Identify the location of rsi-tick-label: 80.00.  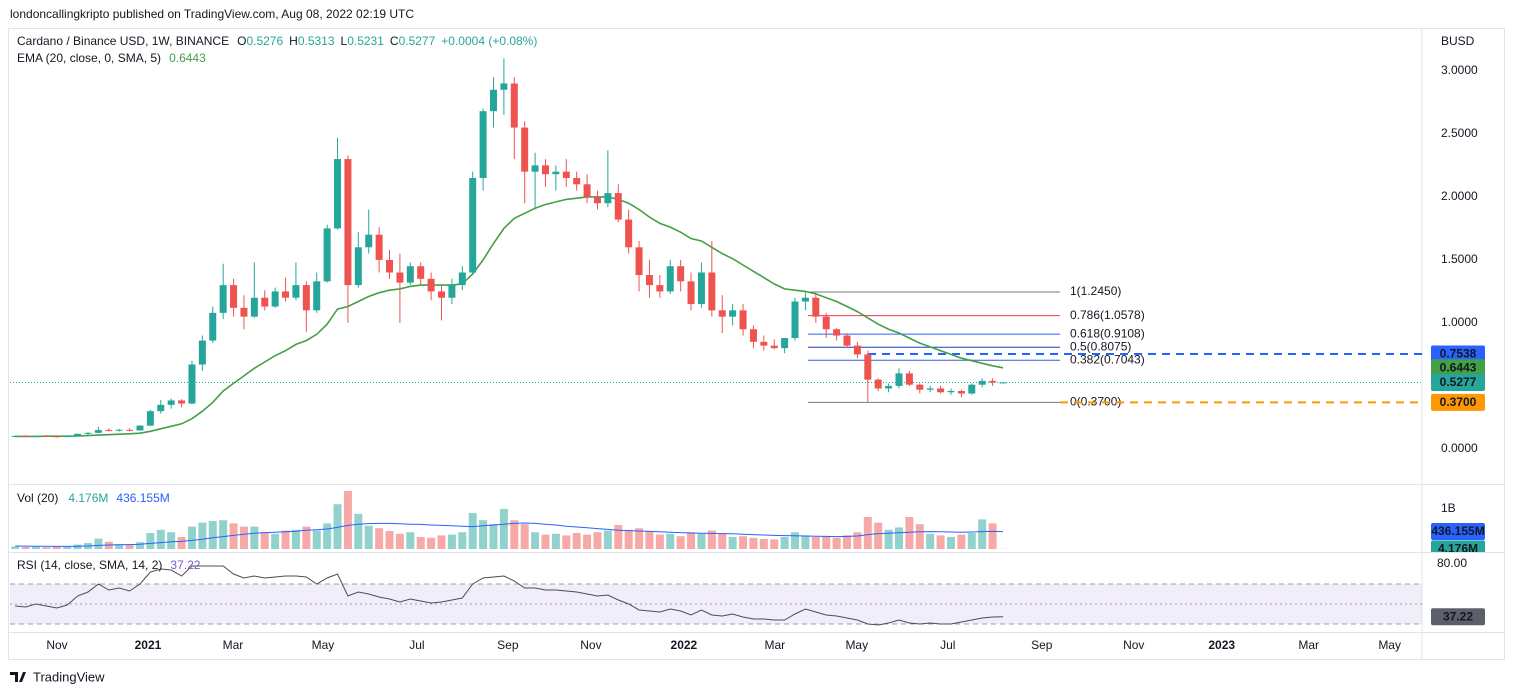
(1452, 563).